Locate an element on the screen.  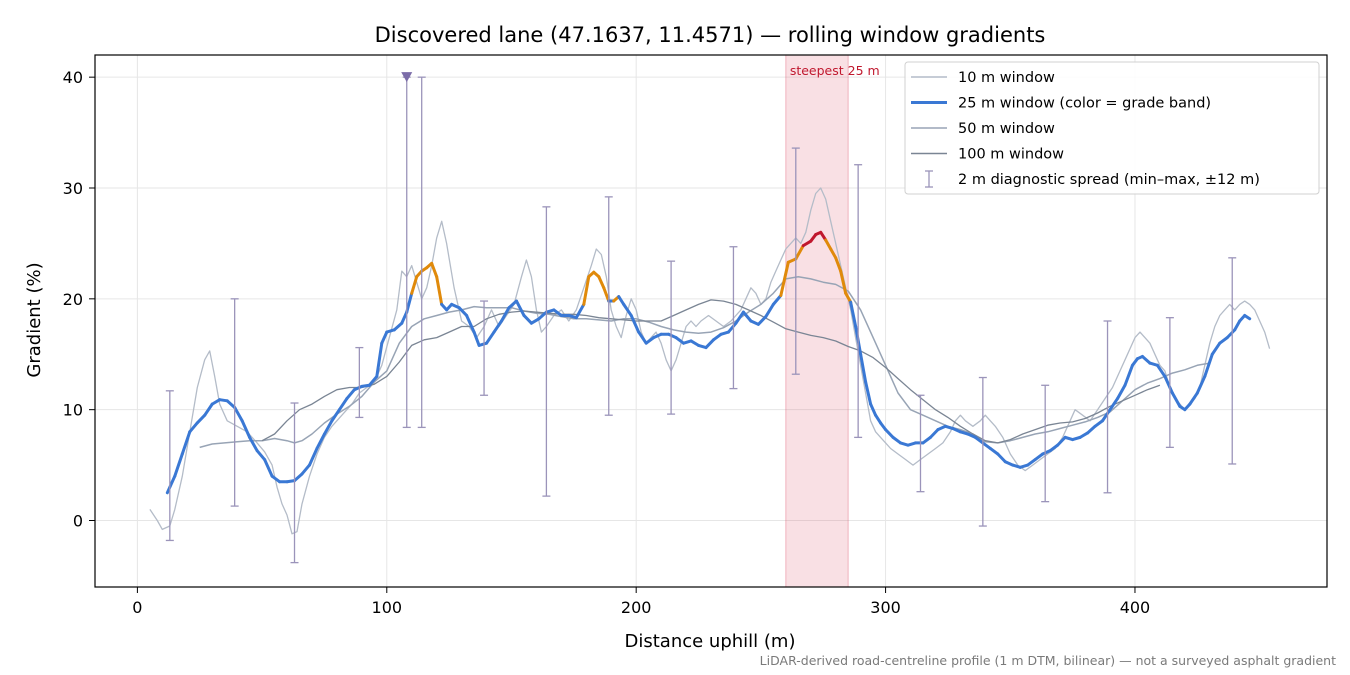
x-tick-label: 100 is located at coordinates (387, 607).